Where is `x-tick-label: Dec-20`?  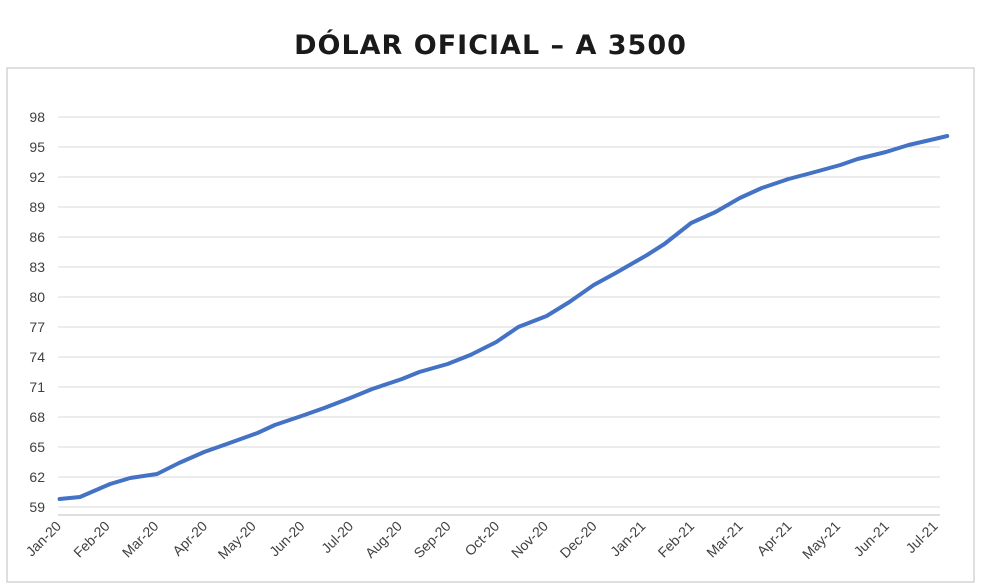 x-tick-label: Dec-20 is located at coordinates (578, 539).